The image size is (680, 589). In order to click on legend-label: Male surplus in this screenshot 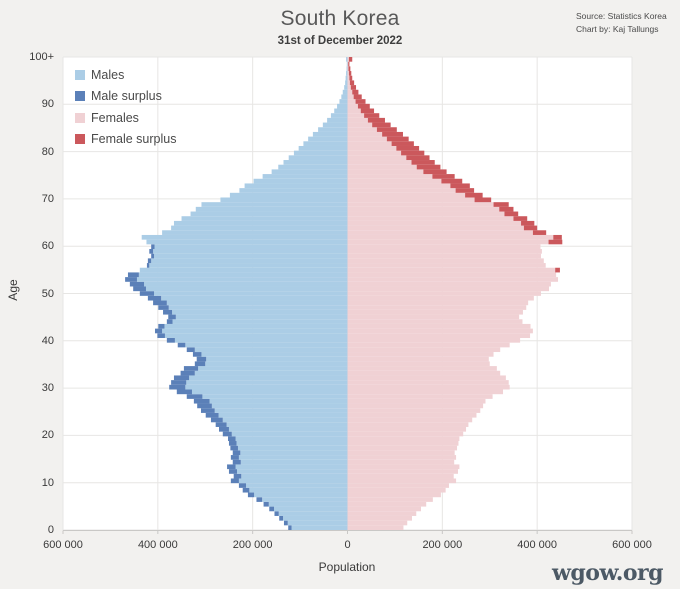, I will do `click(126, 96)`.